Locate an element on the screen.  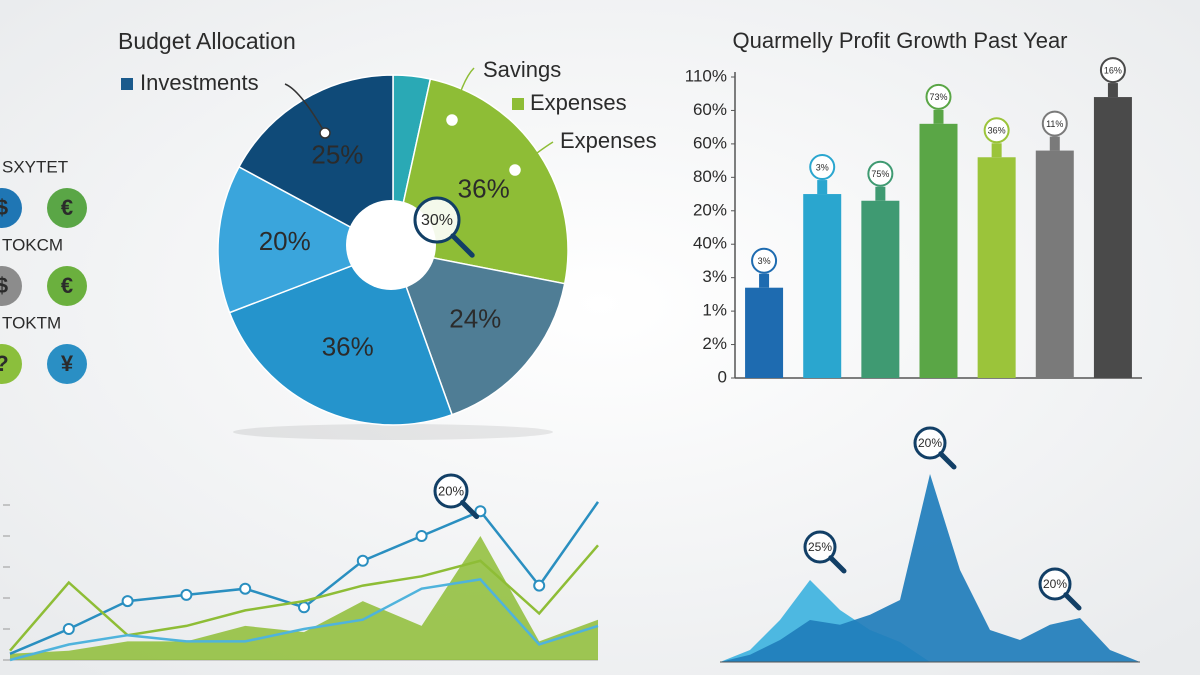
sidebar-label: TOKTM is located at coordinates (31, 322).